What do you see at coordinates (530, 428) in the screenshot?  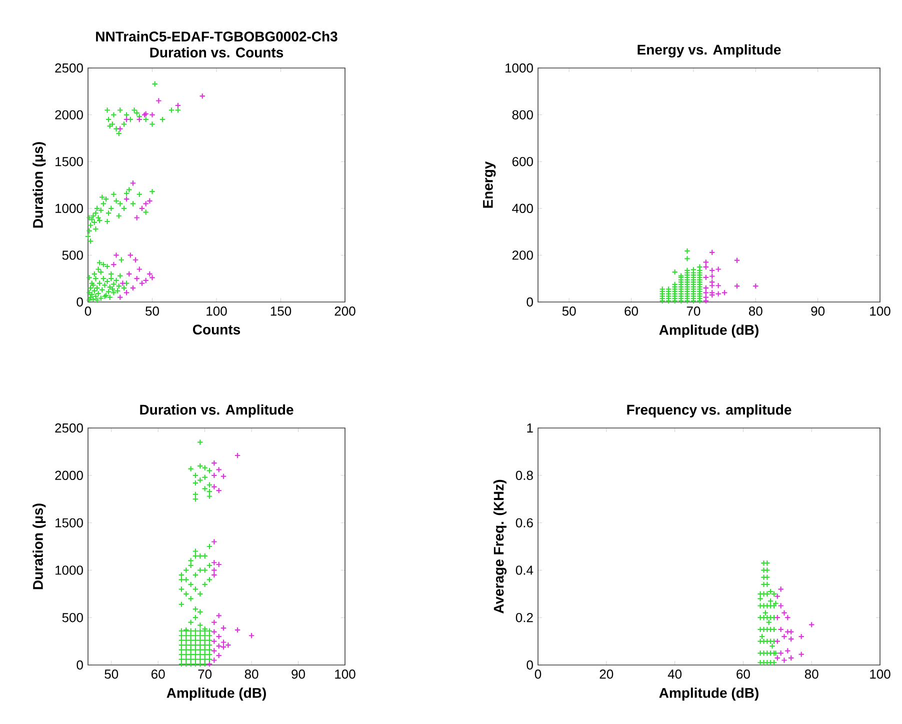 I see `y-tick-label: 1` at bounding box center [530, 428].